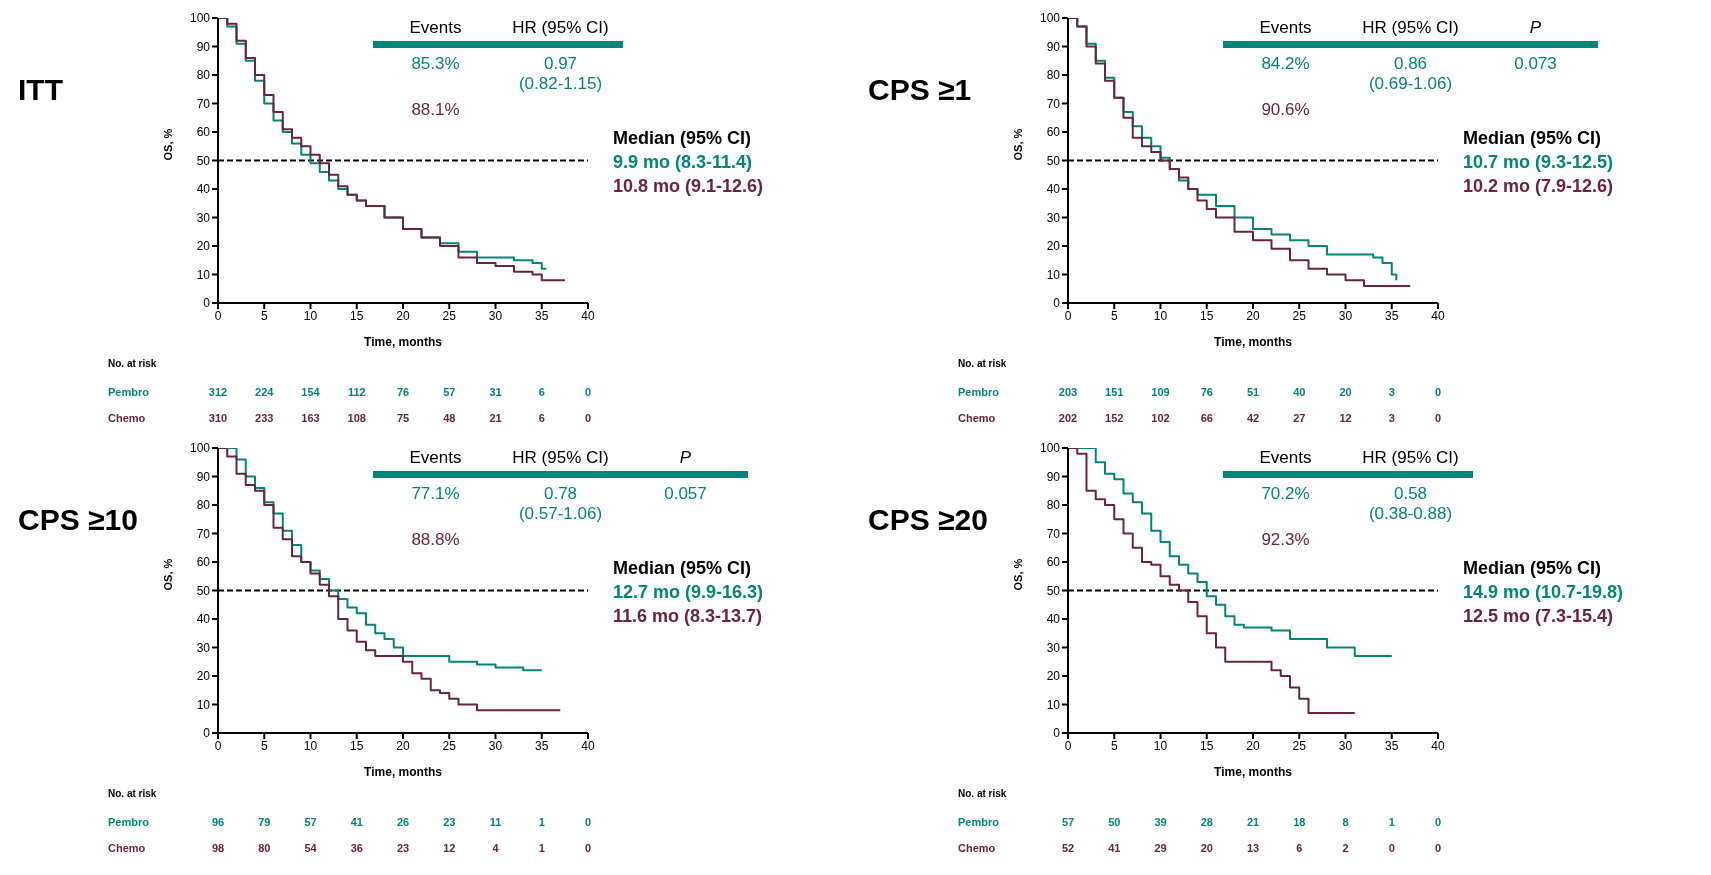 This screenshot has width=1711, height=875. Describe the element at coordinates (560, 73) in the screenshot. I see `annotation: 0.97 (0.82-1.15)` at that location.